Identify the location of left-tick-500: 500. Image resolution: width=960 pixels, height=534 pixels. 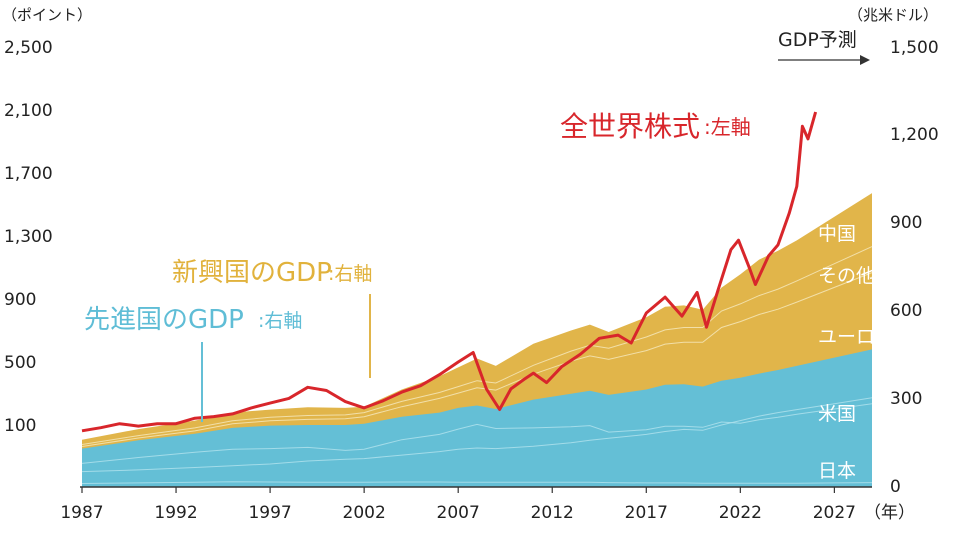
(20, 363).